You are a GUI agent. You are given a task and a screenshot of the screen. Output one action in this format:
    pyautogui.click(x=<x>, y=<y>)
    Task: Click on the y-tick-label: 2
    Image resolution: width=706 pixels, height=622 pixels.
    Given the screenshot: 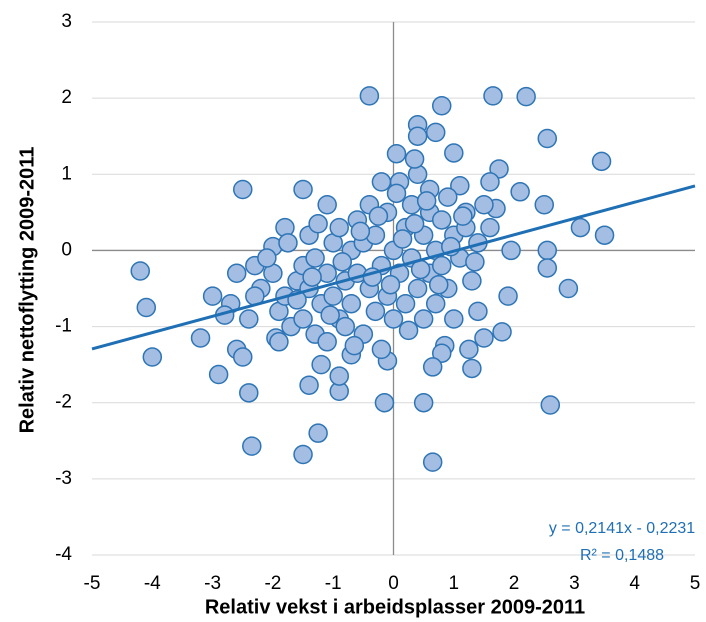 What is the action you would take?
    pyautogui.click(x=66, y=97)
    